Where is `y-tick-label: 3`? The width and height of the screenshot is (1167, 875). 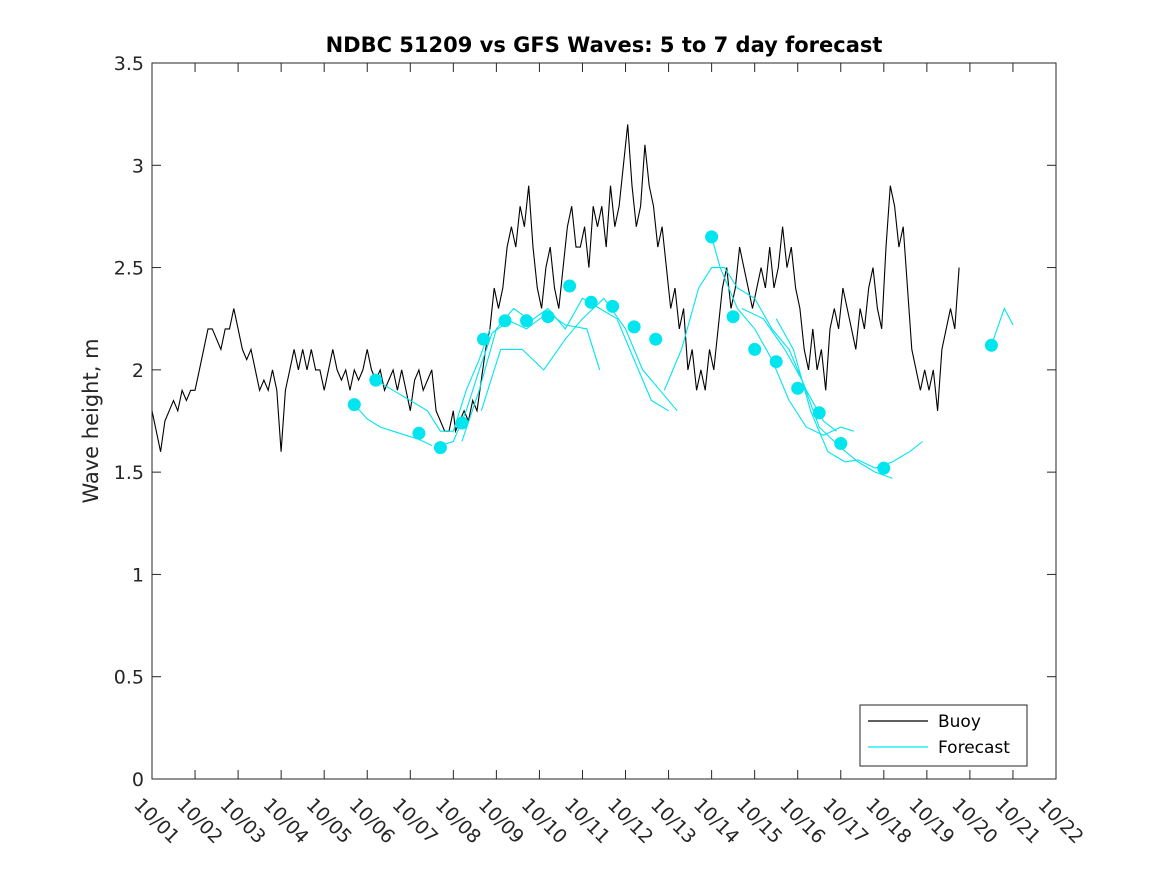
y-tick-label: 3 is located at coordinates (138, 166).